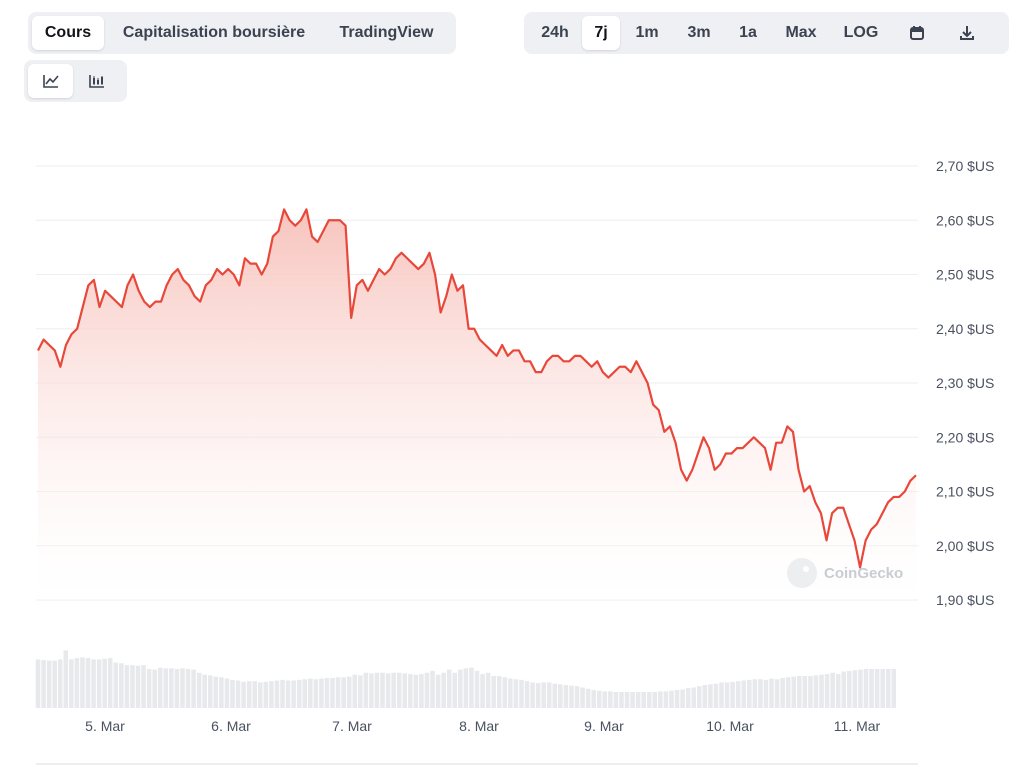 The height and width of the screenshot is (767, 1024). Describe the element at coordinates (105, 726) in the screenshot. I see `x-tick-label: 5. Mar` at that location.